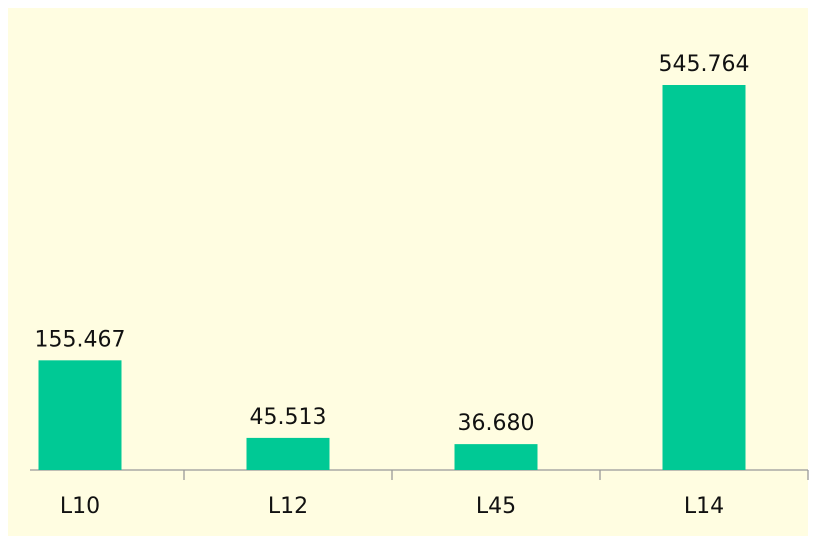 This screenshot has height=540, width=813. Describe the element at coordinates (80, 339) in the screenshot. I see `value-label: 155.467` at that location.